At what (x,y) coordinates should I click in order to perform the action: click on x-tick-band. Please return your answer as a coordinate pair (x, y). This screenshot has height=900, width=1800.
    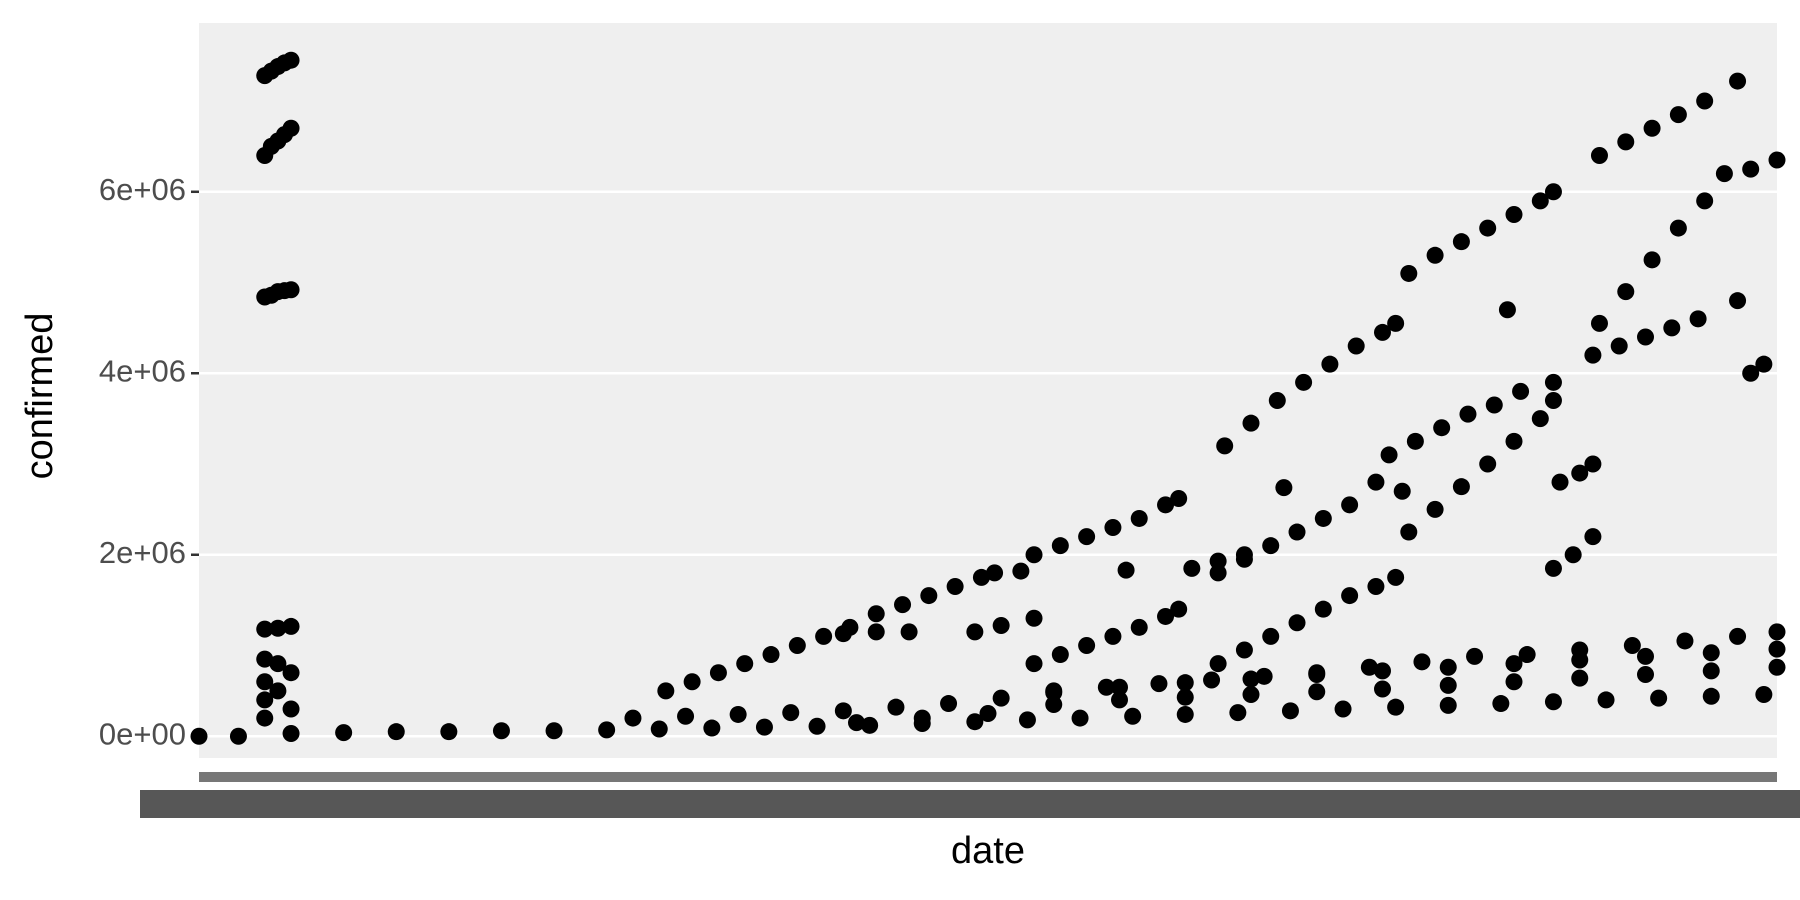
    Looking at the image, I should click on (970, 795).